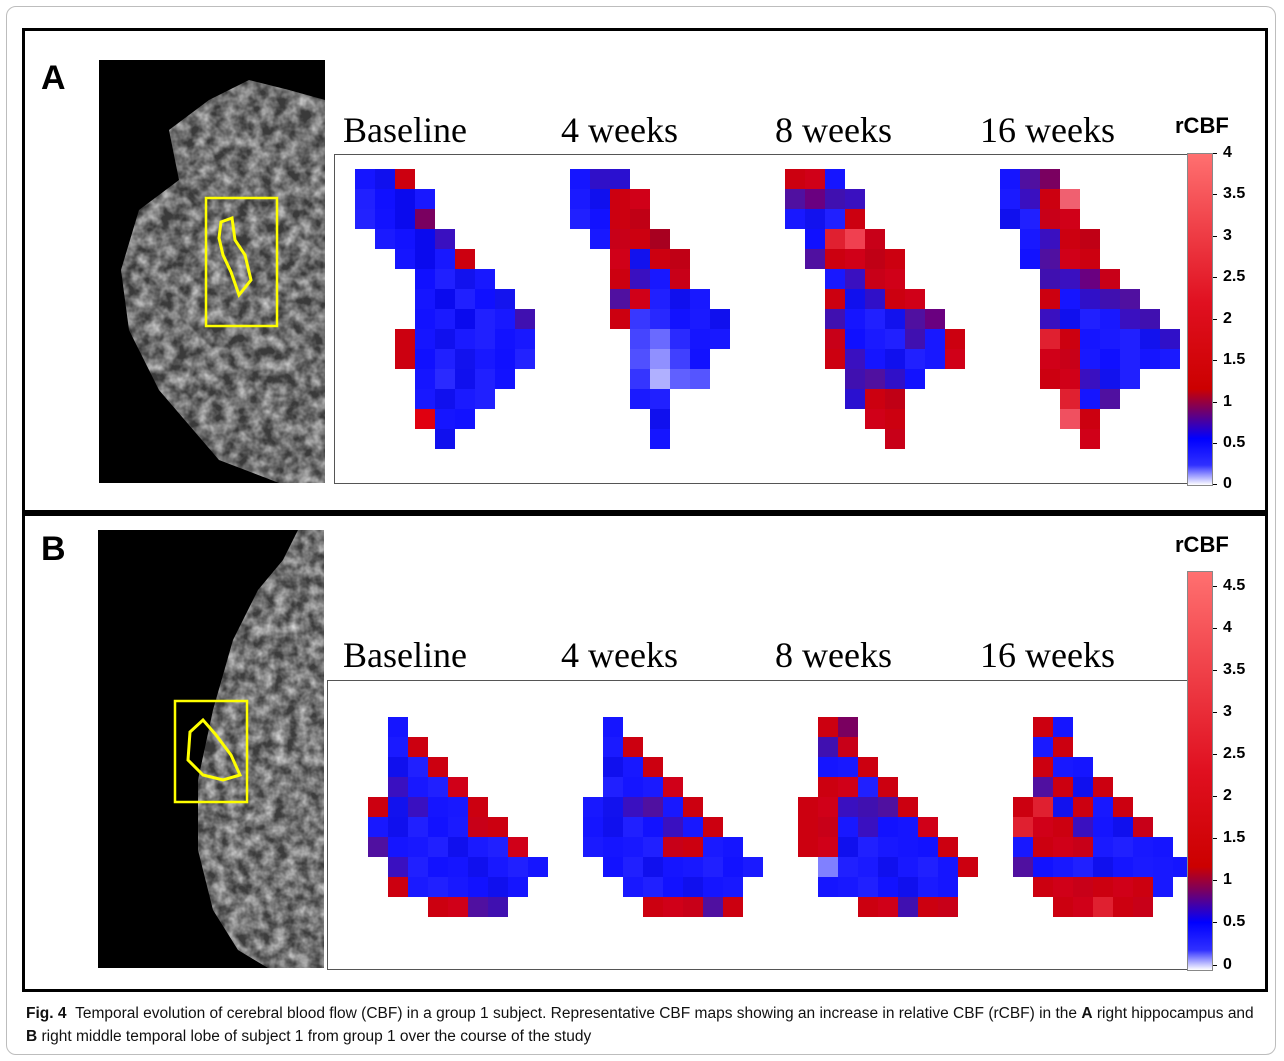 The image size is (1284, 1061). What do you see at coordinates (1202, 125) in the screenshot?
I see `colorbar-title-a: rCBF` at bounding box center [1202, 125].